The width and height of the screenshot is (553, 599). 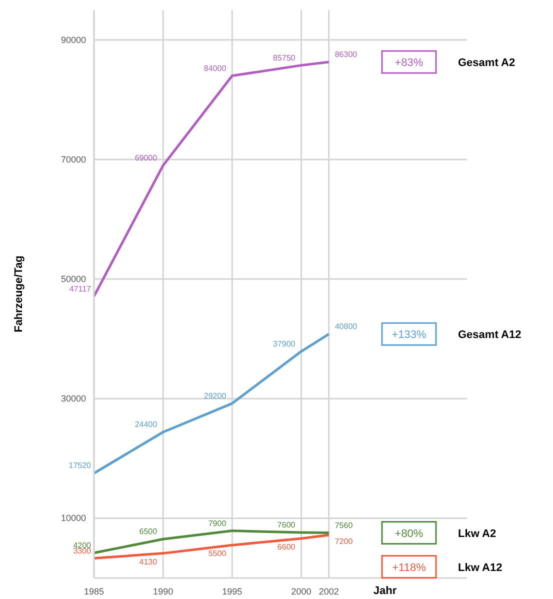 What do you see at coordinates (73, 279) in the screenshot?
I see `y-tick-label: 50000` at bounding box center [73, 279].